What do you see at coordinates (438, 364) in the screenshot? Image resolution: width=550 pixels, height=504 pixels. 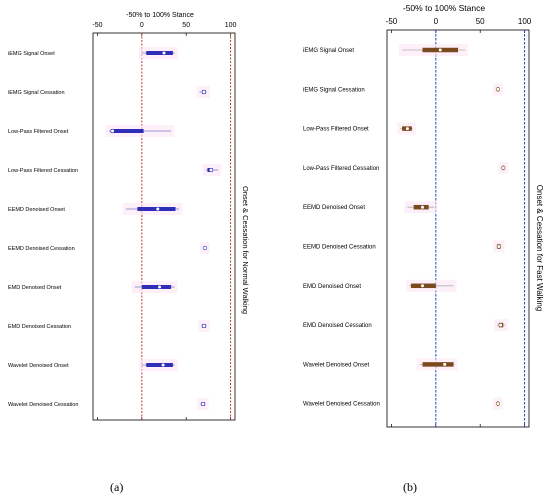 I see `panel-b-box` at bounding box center [438, 364].